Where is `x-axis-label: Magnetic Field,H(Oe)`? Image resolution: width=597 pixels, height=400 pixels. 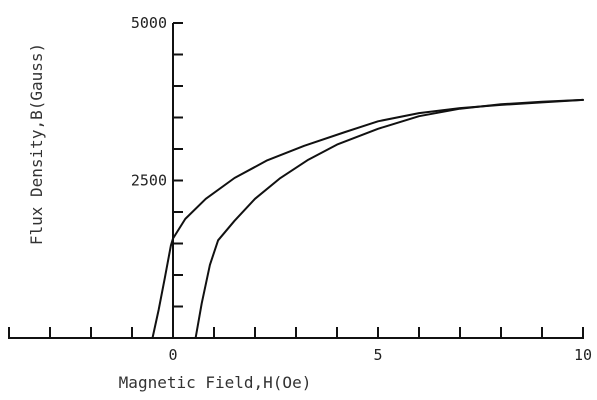 x-axis-label: Magnetic Field,H(Oe) is located at coordinates (215, 382).